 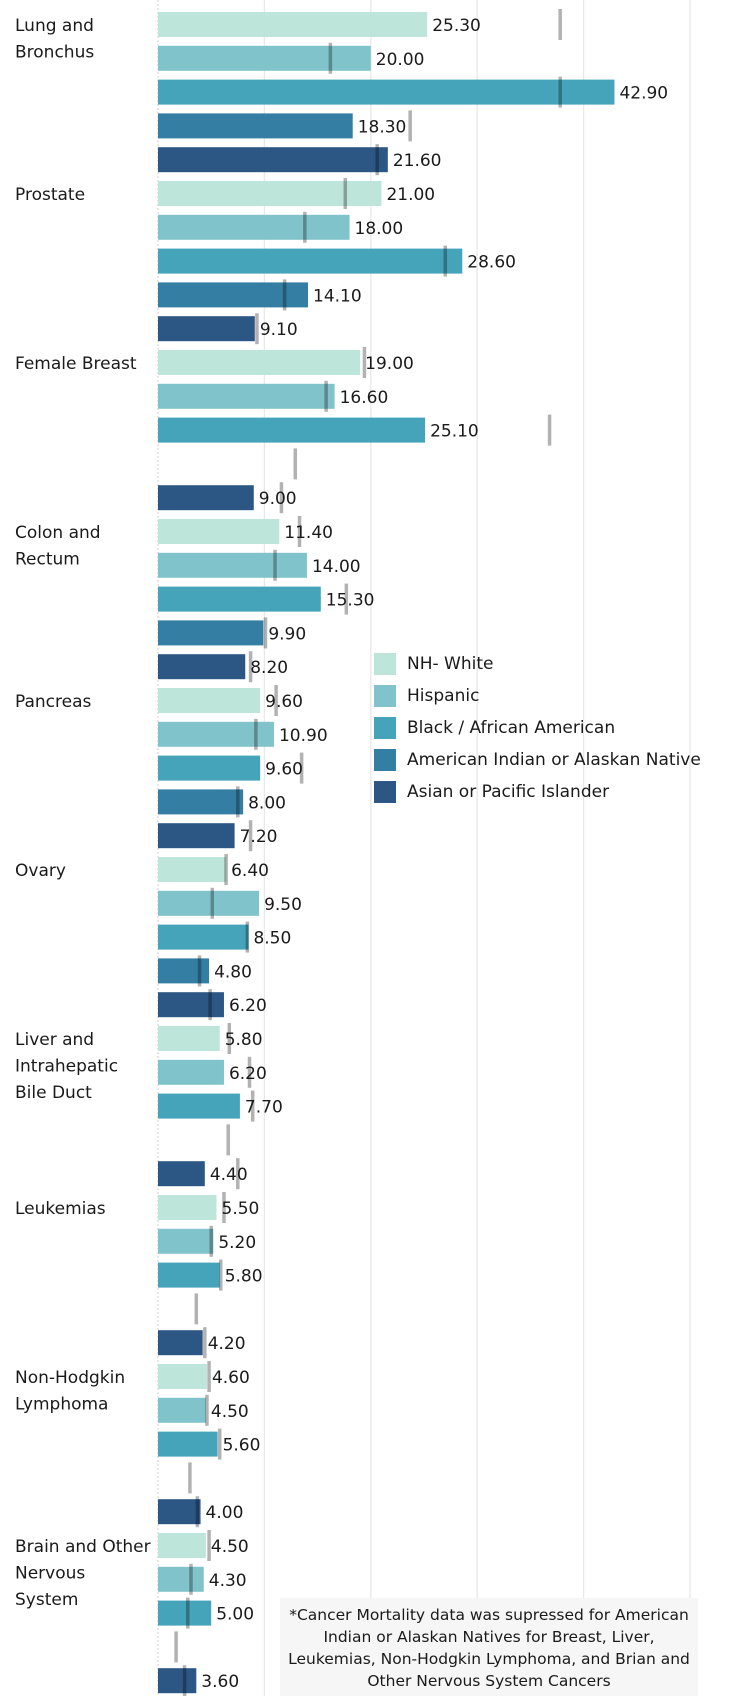 What do you see at coordinates (231, 1378) in the screenshot?
I see `value-label: 4.60` at bounding box center [231, 1378].